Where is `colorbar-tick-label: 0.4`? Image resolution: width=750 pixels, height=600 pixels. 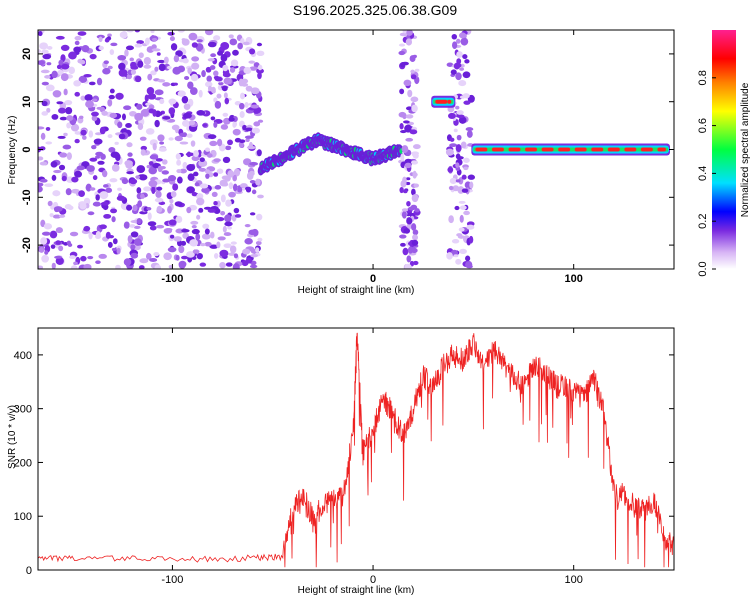 colorbar-tick-label: 0.4 is located at coordinates (703, 173).